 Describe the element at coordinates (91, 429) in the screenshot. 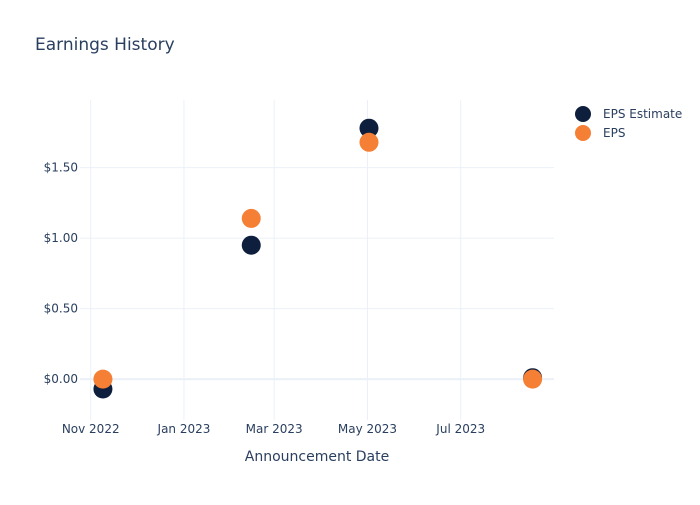

I see `x-tick-label: Nov 2022` at that location.